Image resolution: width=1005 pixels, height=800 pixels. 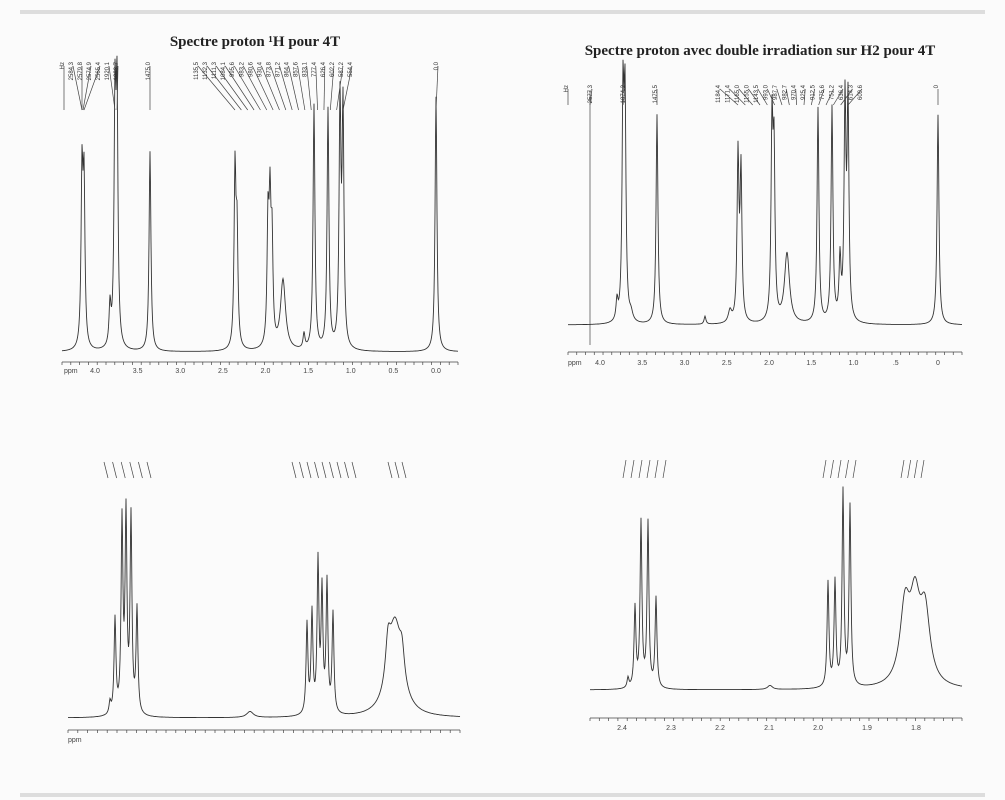 What do you see at coordinates (766, 92) in the screenshot?
I see `peak-label: 993.0` at bounding box center [766, 92].